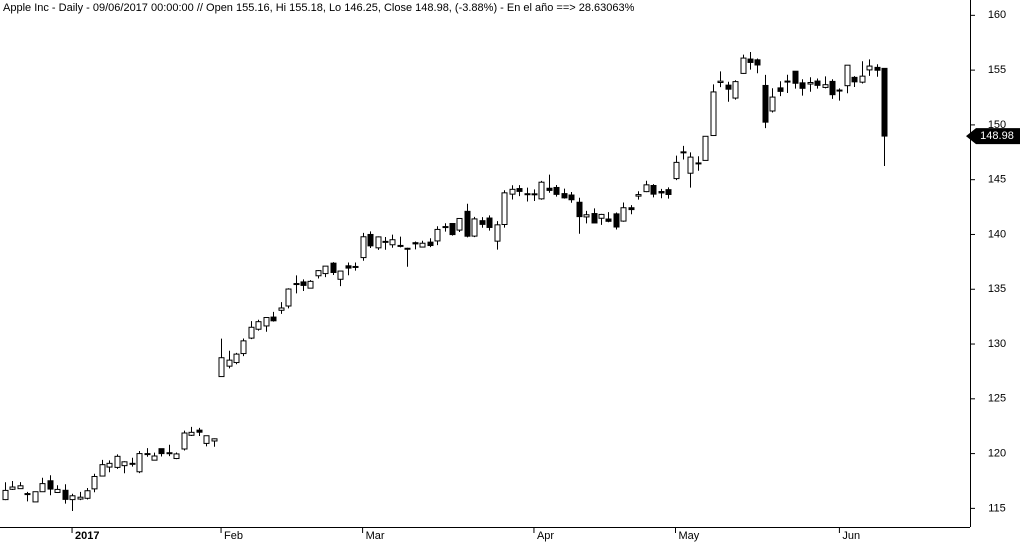 This screenshot has height=542, width=1024. I want to click on y-tick-label: 145, so click(997, 180).